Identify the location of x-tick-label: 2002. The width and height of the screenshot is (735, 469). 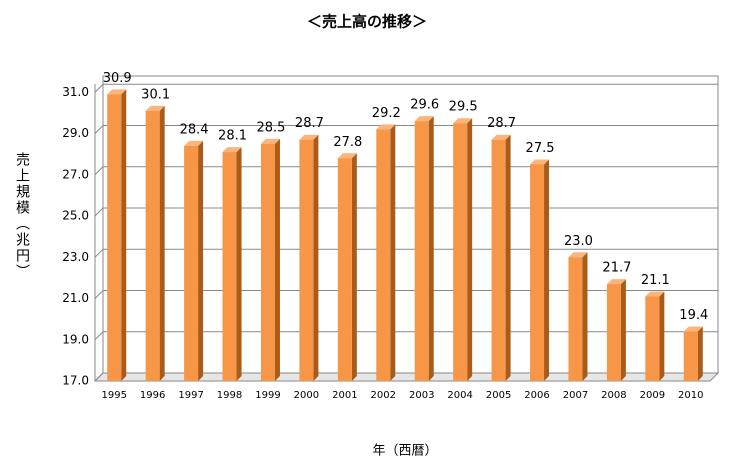
(383, 395).